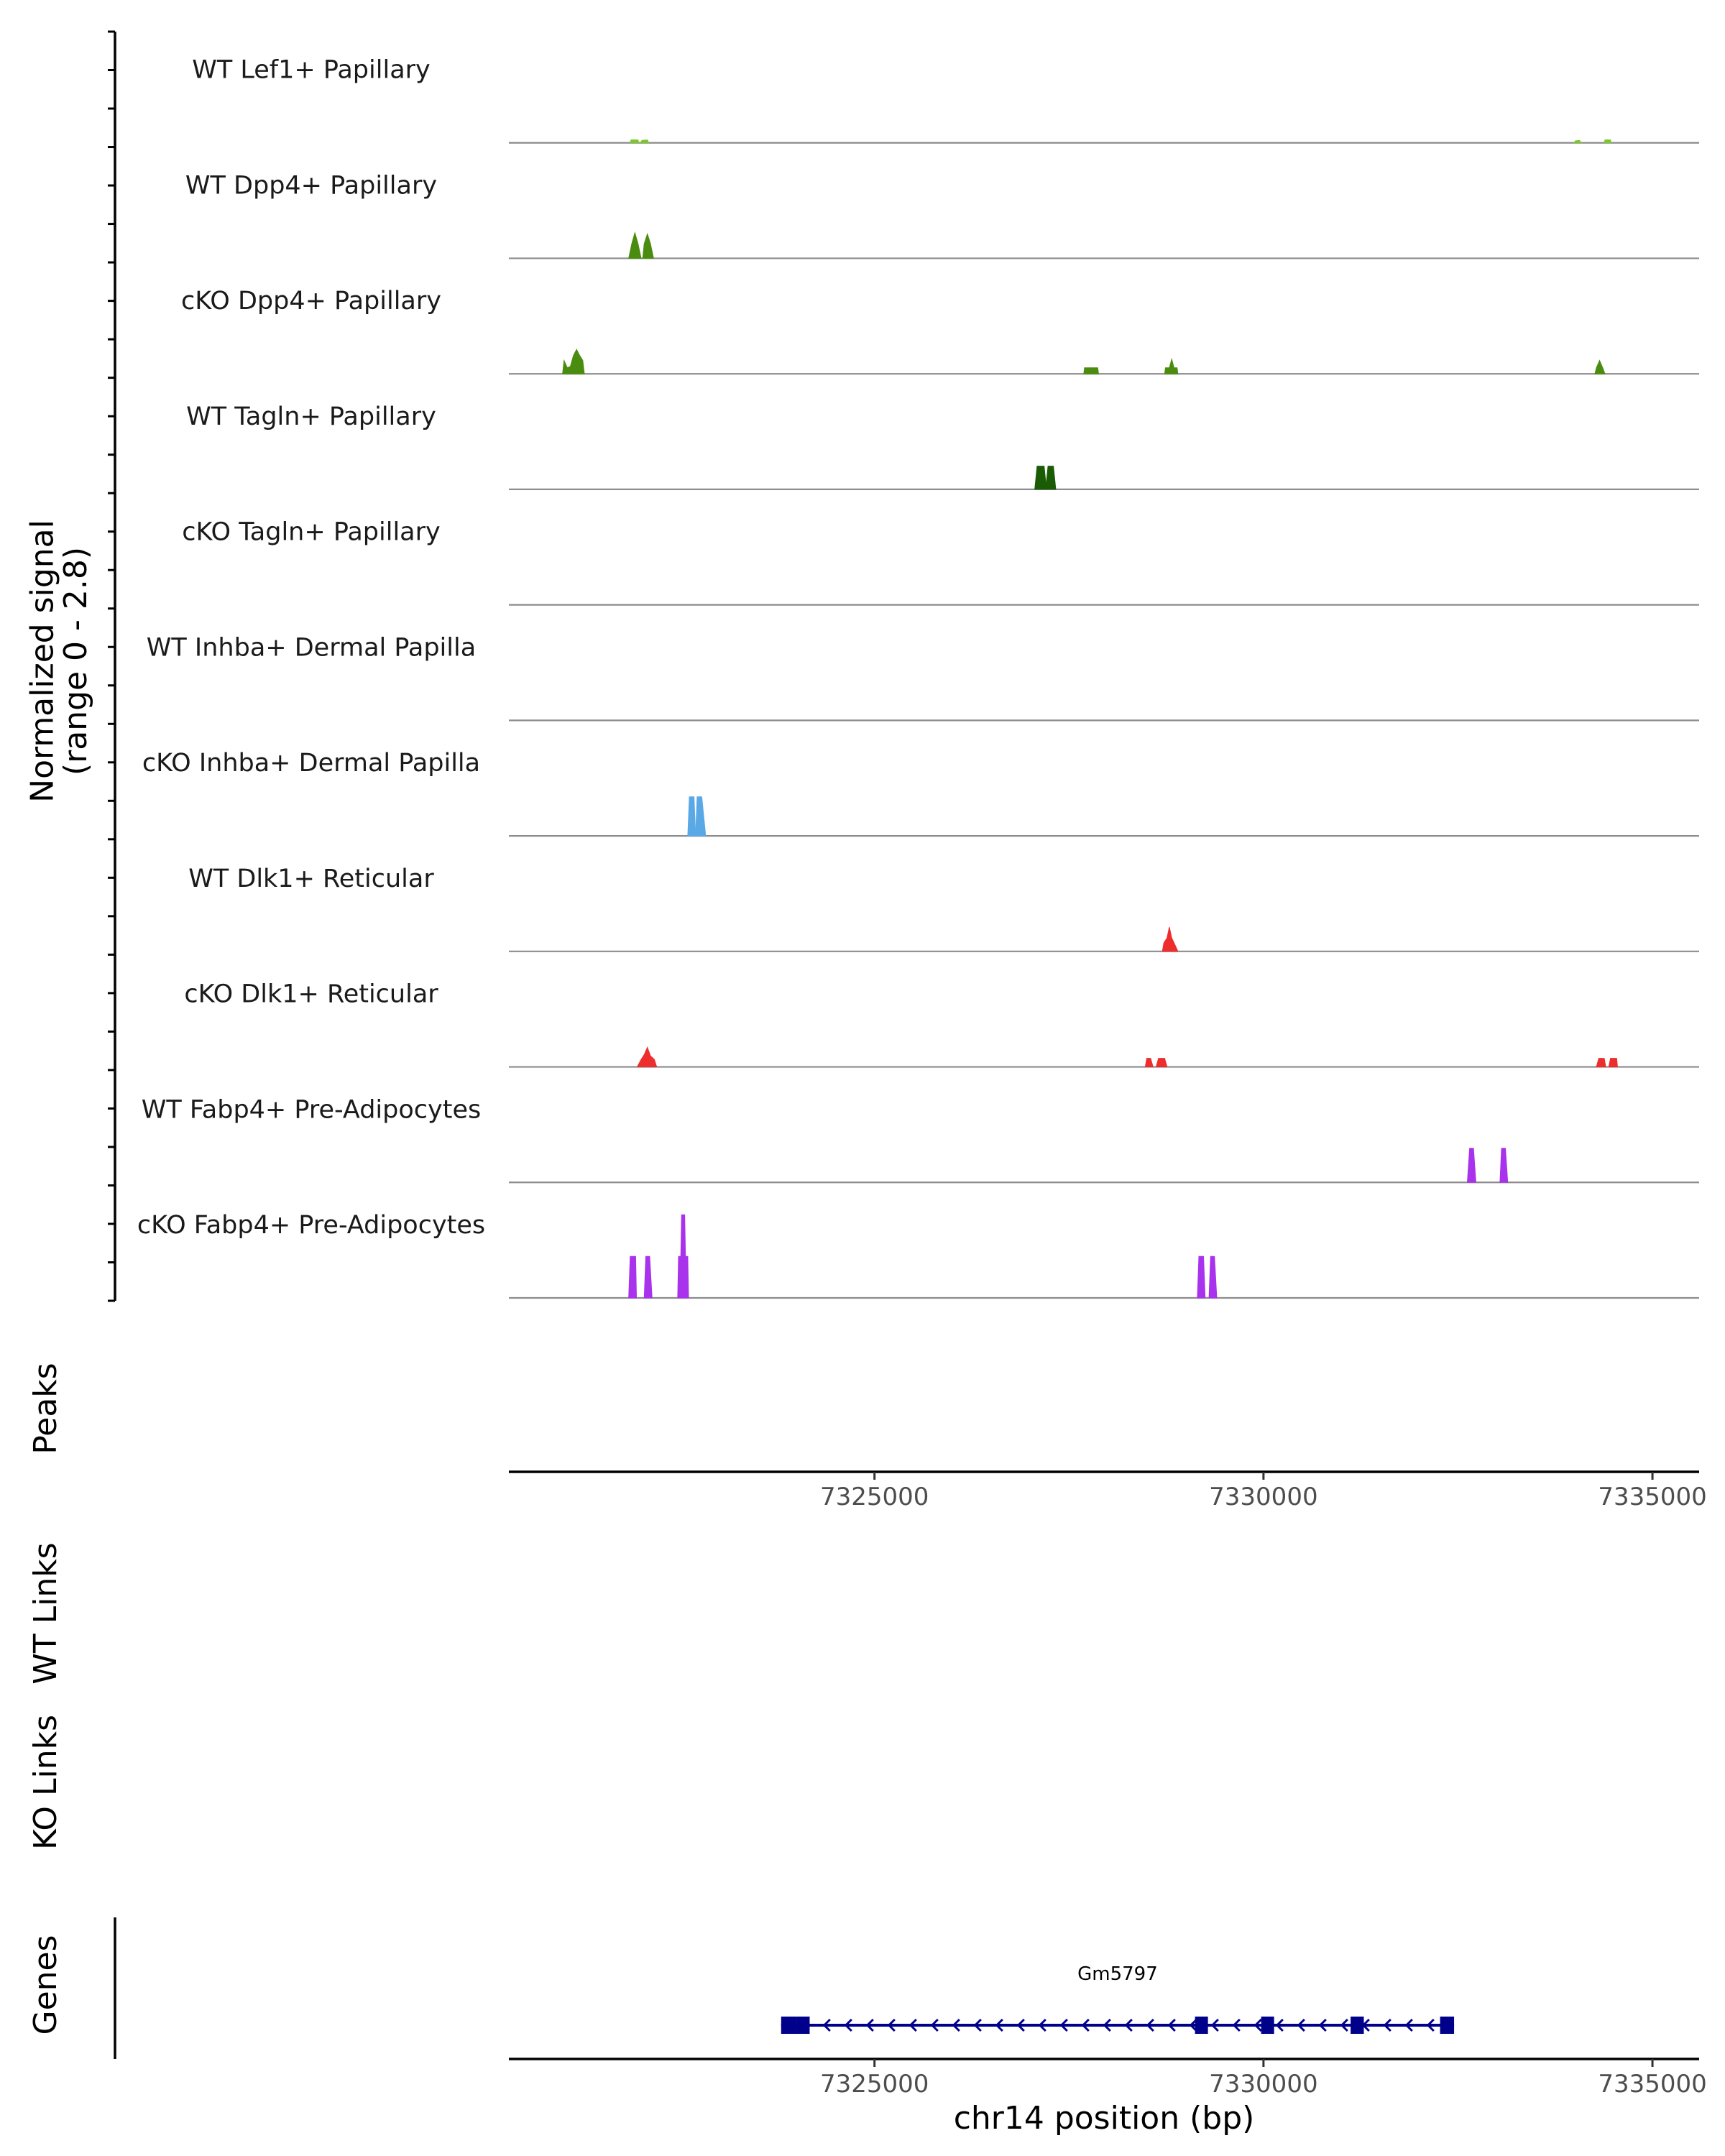 This screenshot has width=1725, height=2156. I want to click on ko_links-panel-label: KO Links, so click(45, 1783).